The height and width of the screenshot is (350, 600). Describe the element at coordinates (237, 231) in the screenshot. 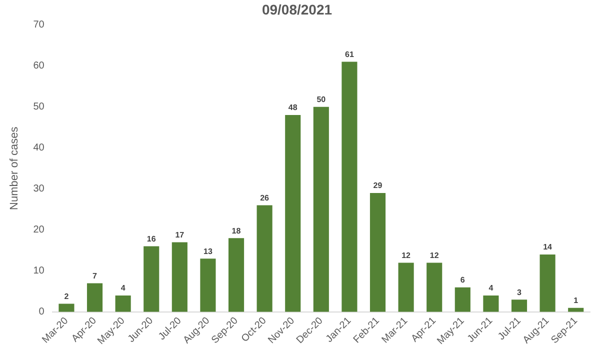

I see `data-label: 18` at that location.